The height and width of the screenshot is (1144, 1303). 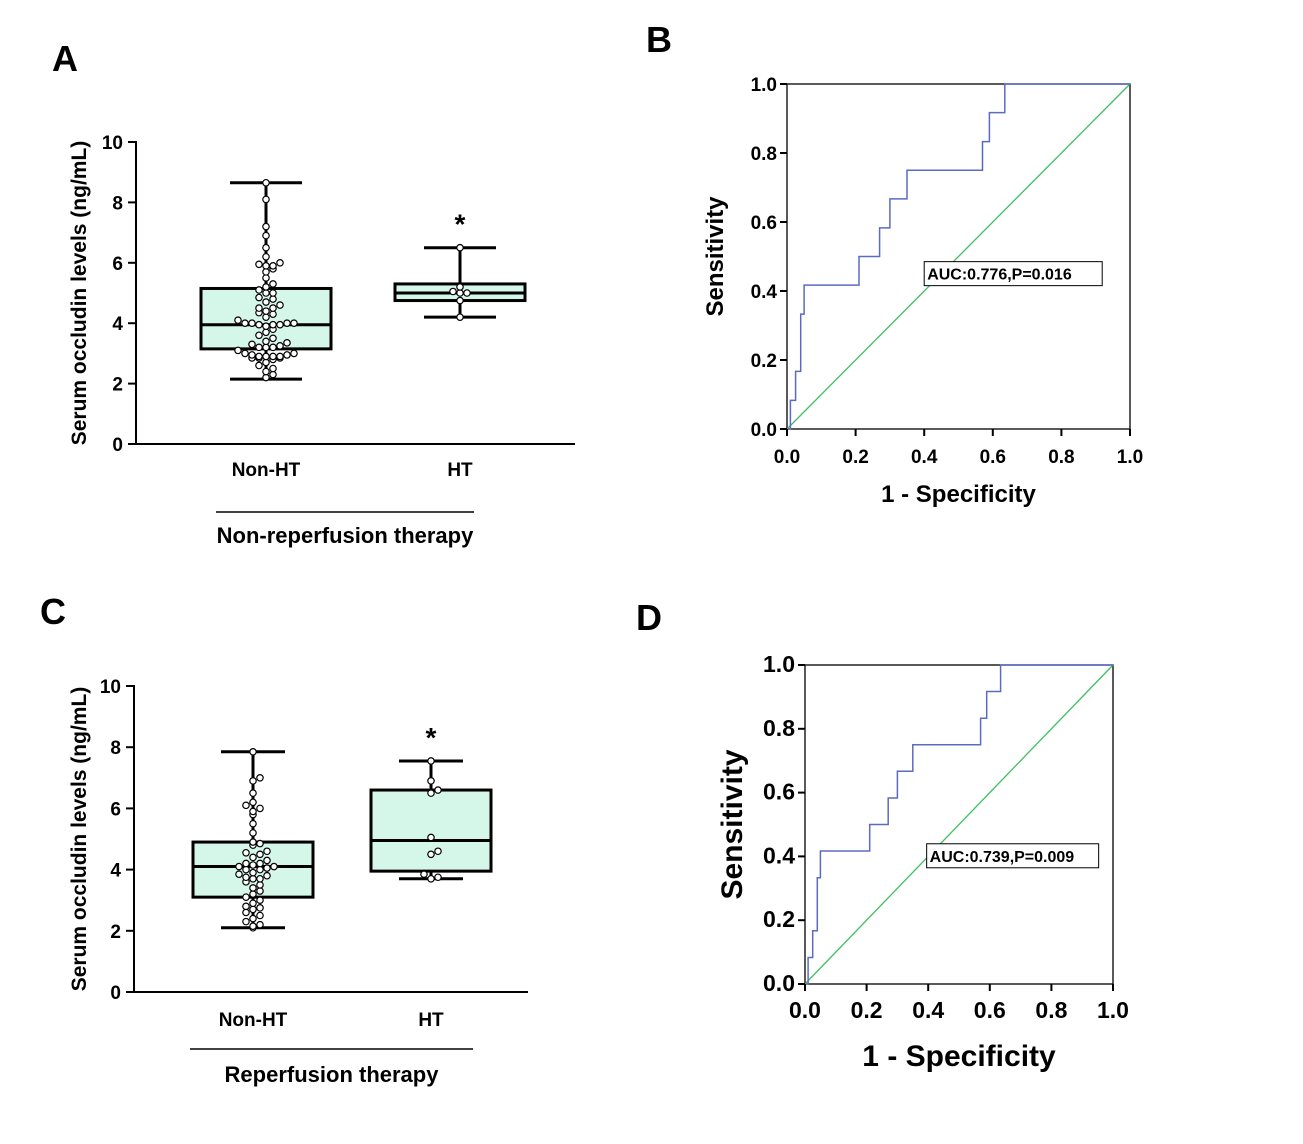 I want to click on category-label: HT, so click(x=431, y=1020).